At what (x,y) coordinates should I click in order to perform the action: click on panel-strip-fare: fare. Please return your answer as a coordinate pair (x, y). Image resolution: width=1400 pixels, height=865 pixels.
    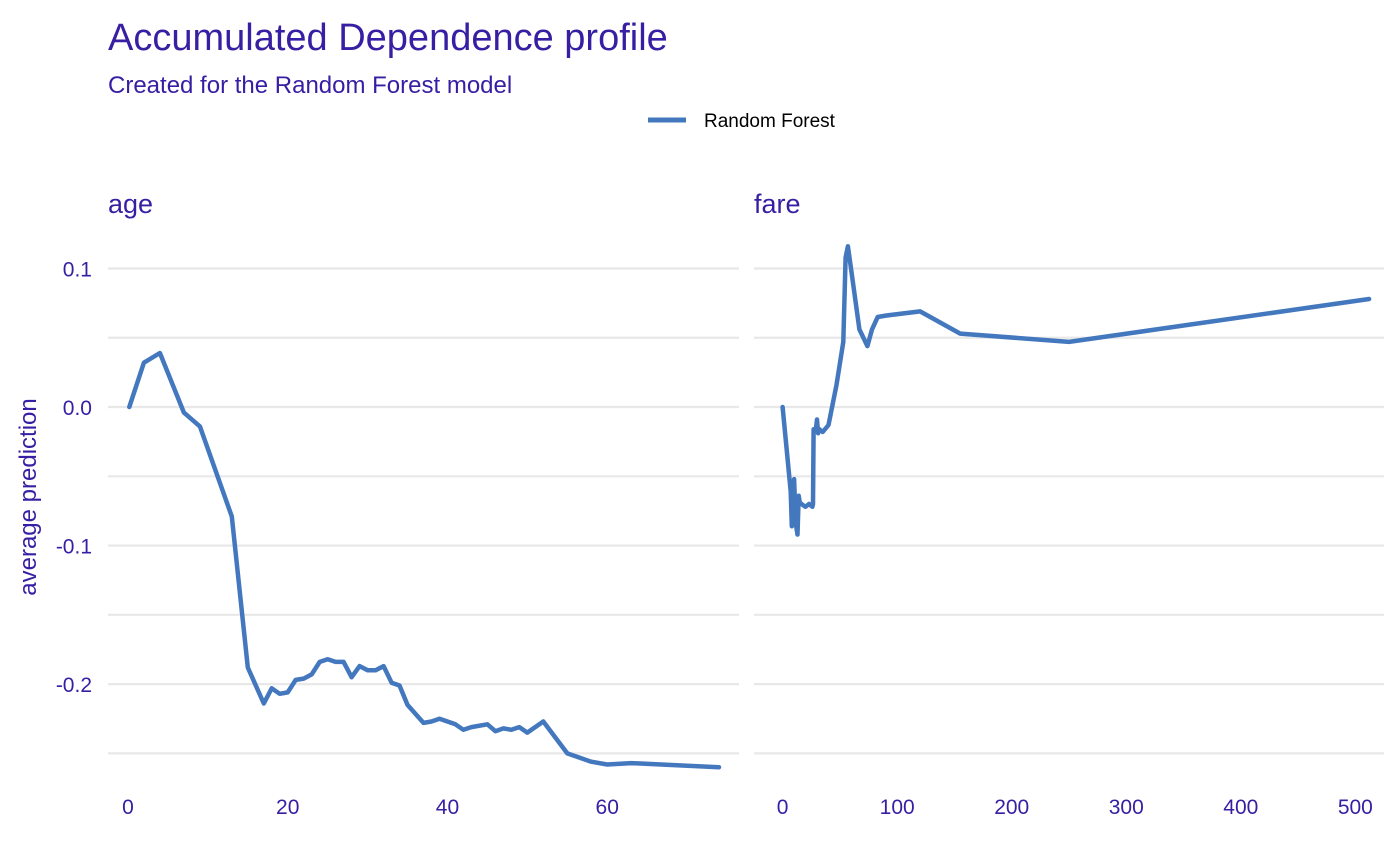
    Looking at the image, I should click on (777, 204).